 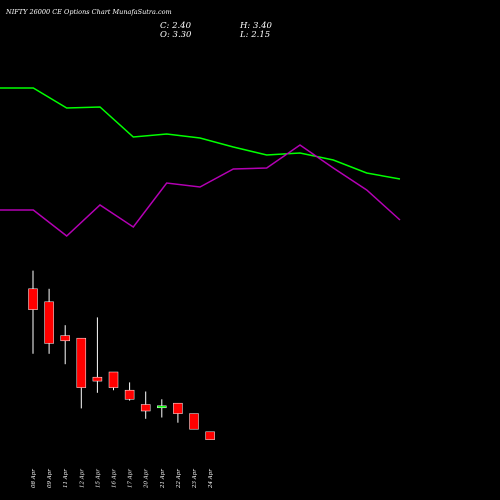 What do you see at coordinates (98, 478) in the screenshot?
I see `x-tick-label: 15 Apr` at bounding box center [98, 478].